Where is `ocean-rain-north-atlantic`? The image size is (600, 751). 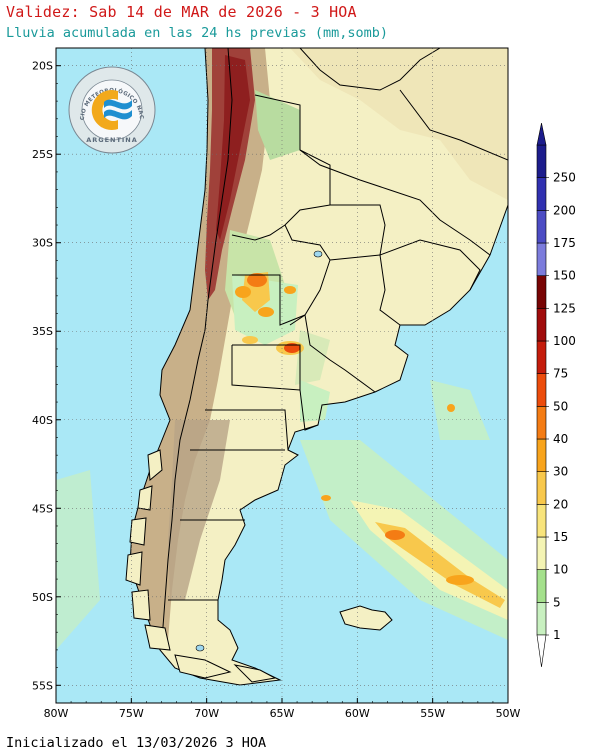
ocean-rain-north-atlantic is located at coordinates (460, 410).